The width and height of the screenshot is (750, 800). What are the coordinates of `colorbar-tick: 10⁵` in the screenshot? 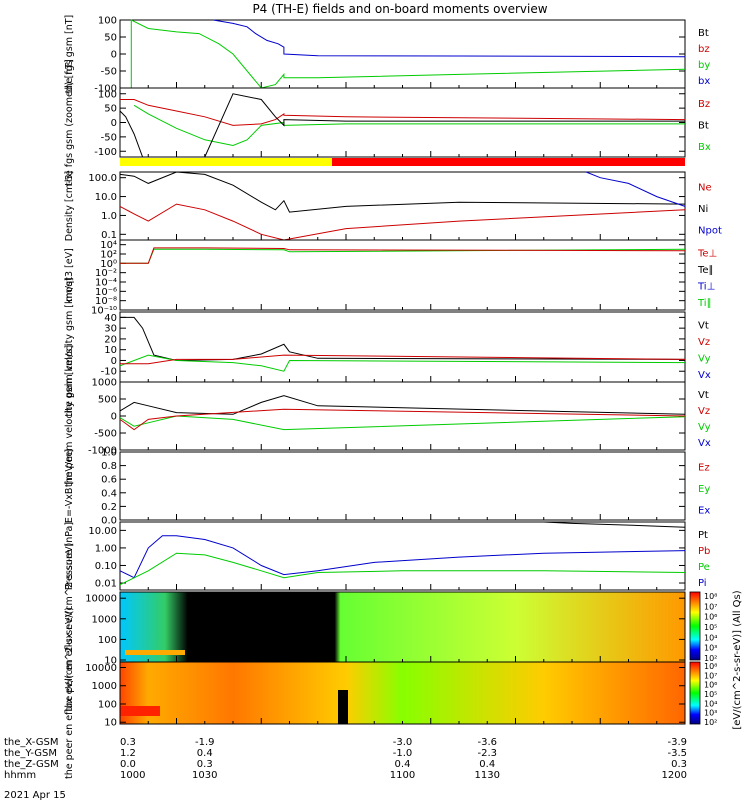 It's located at (710, 694).